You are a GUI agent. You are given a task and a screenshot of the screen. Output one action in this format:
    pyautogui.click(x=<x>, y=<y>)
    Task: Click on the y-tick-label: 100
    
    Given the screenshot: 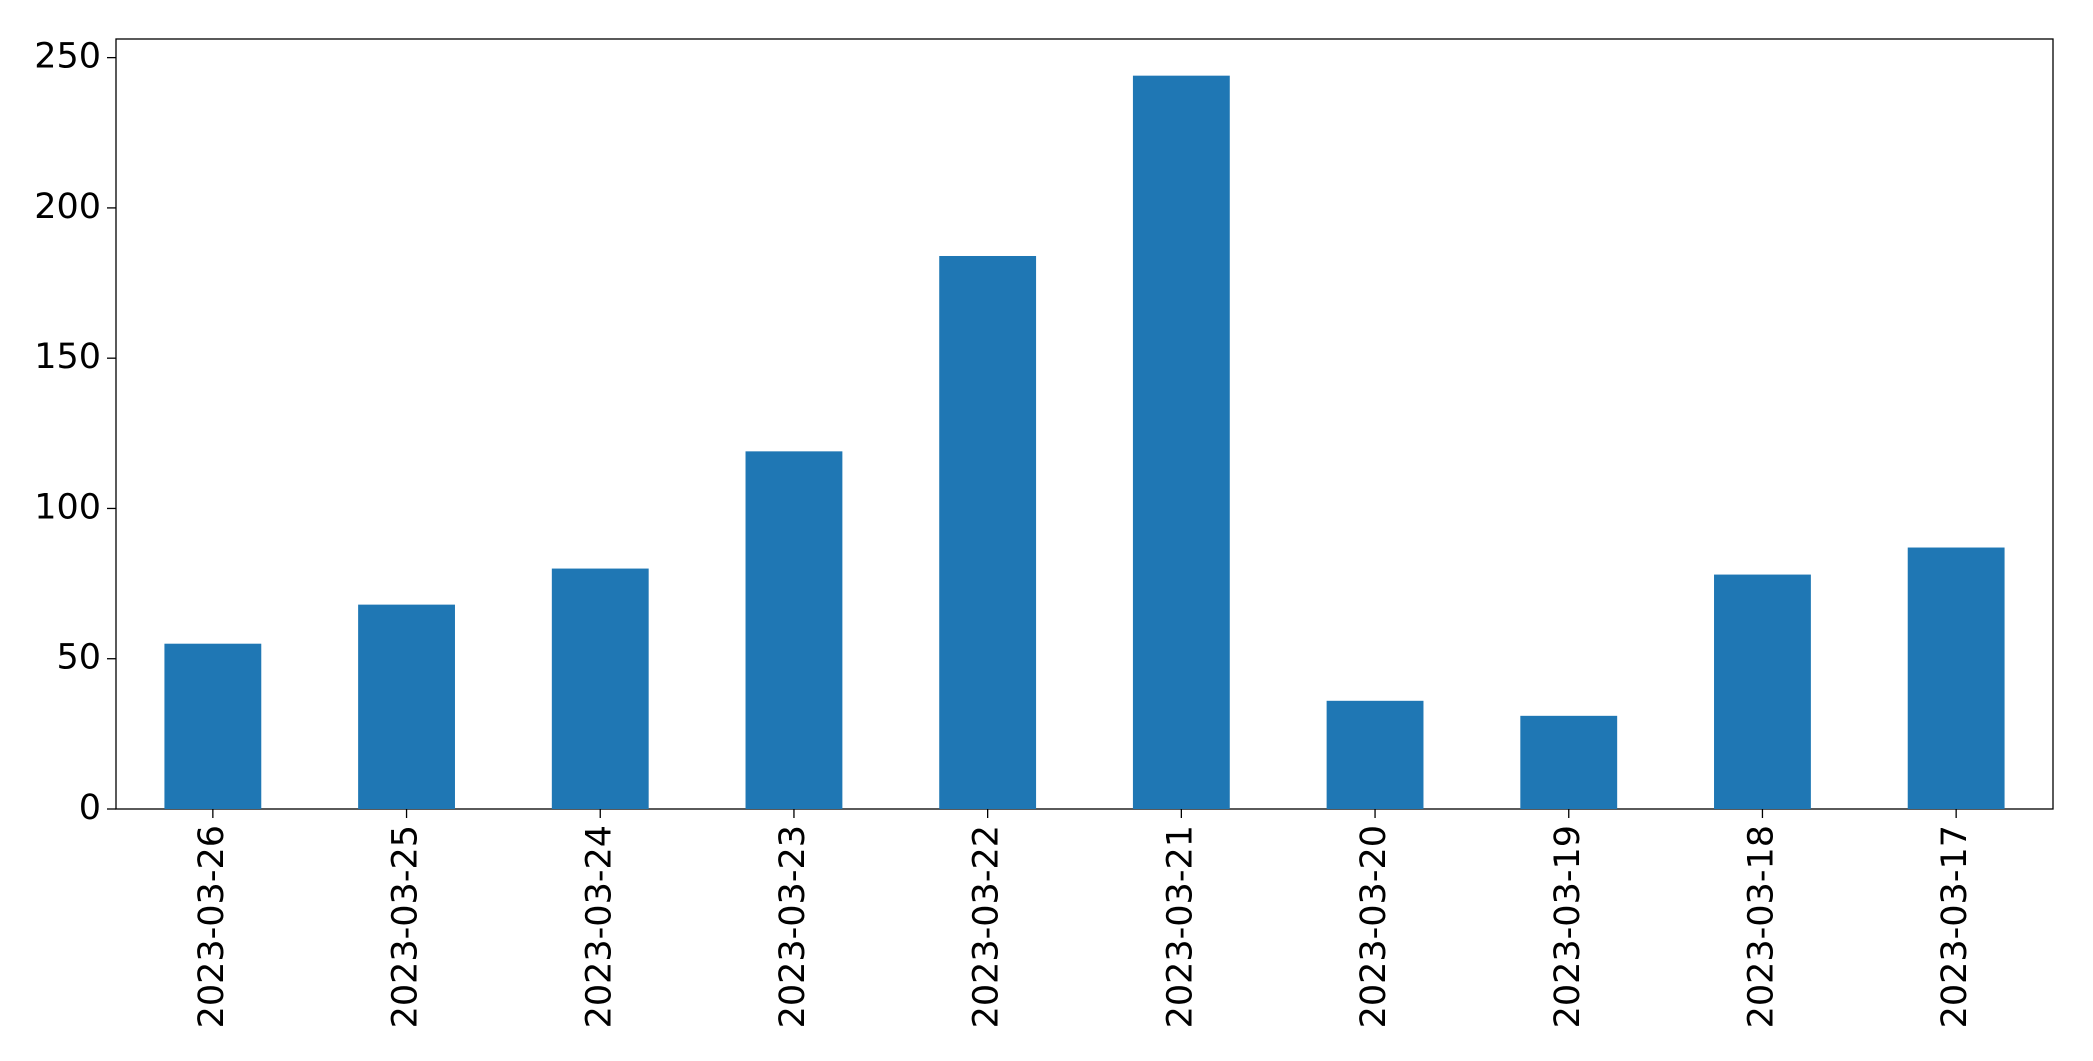 What is the action you would take?
    pyautogui.click(x=67, y=507)
    